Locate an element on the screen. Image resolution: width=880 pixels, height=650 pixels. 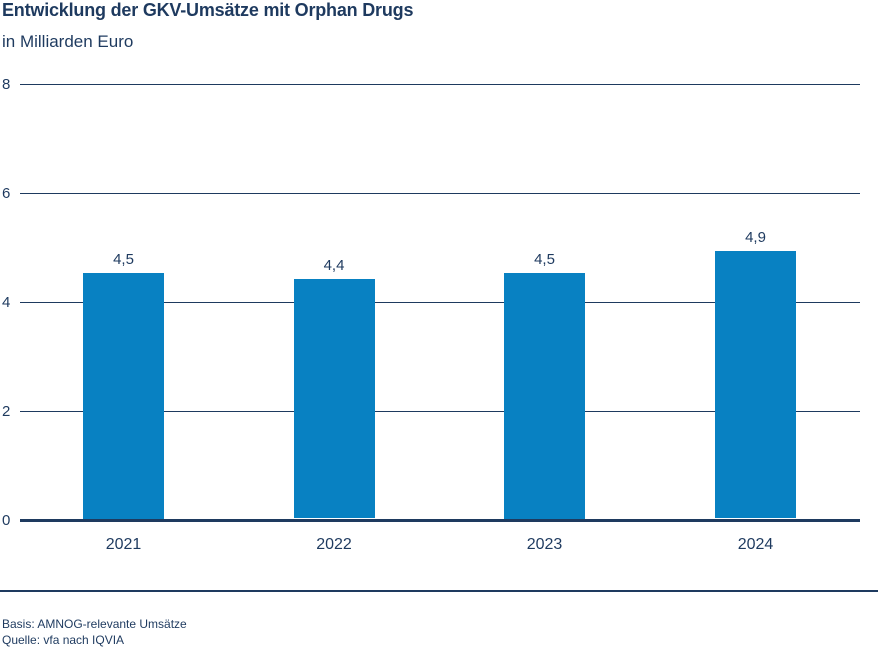
bar-2021 is located at coordinates (123, 396).